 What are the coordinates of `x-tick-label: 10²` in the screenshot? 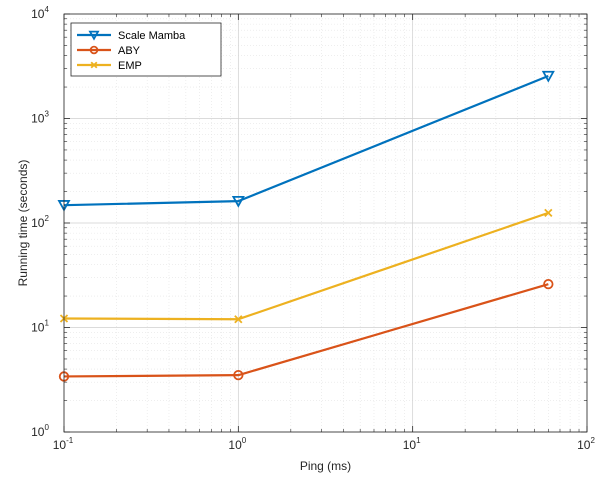 It's located at (586, 444).